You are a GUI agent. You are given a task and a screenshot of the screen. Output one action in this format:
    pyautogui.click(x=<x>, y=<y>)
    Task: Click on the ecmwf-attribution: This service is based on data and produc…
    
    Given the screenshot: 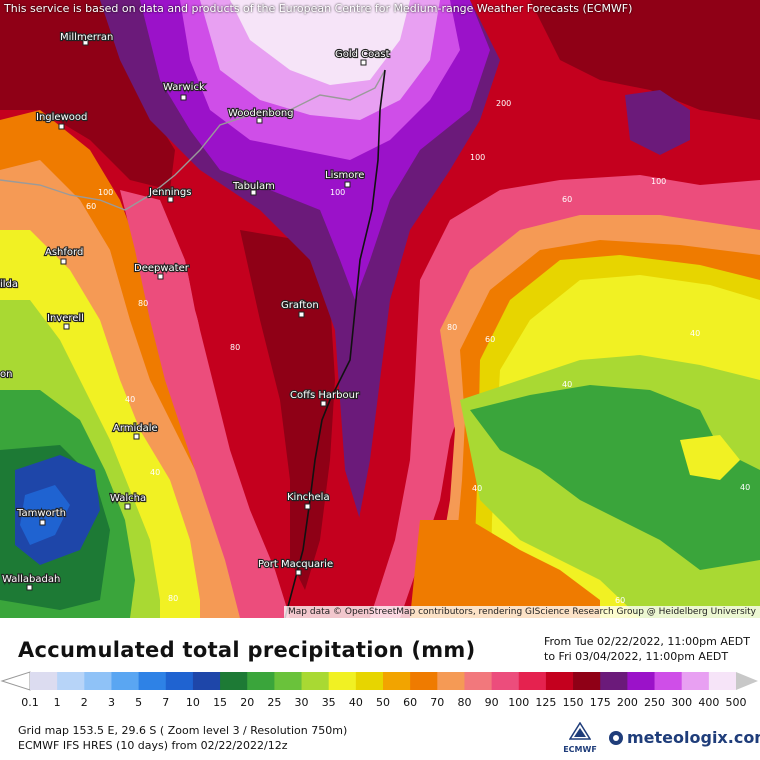 What is the action you would take?
    pyautogui.click(x=318, y=8)
    